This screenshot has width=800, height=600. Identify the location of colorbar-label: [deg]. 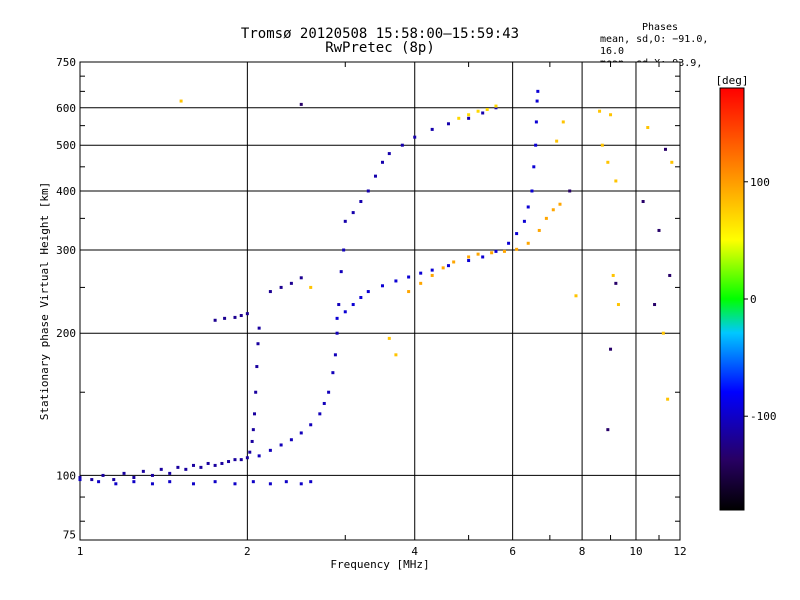
(731, 80).